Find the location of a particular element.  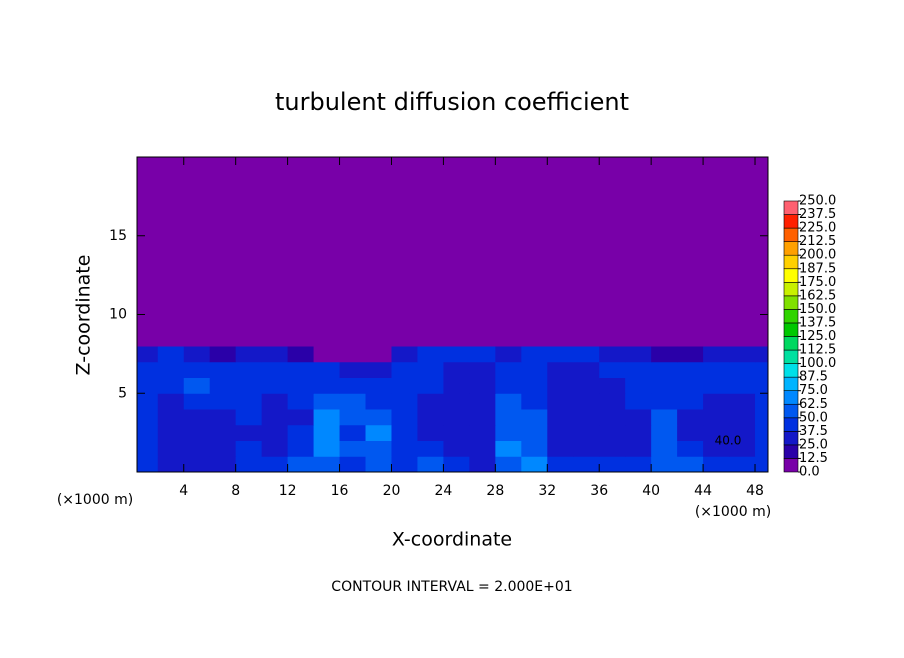

y-tick-label: 5 is located at coordinates (122, 393).